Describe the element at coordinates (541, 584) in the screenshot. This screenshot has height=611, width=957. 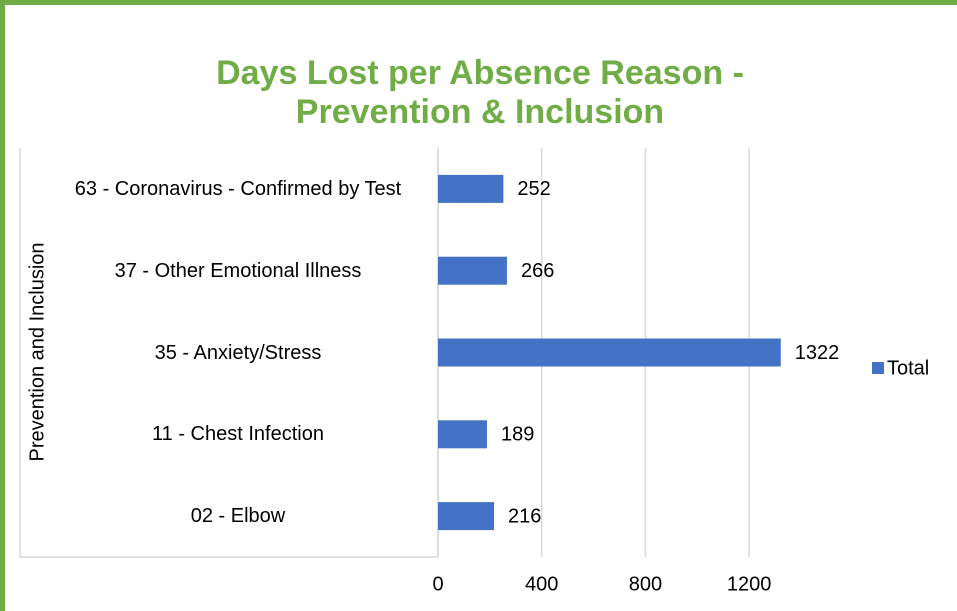
I see `x-tick-label: 400` at that location.